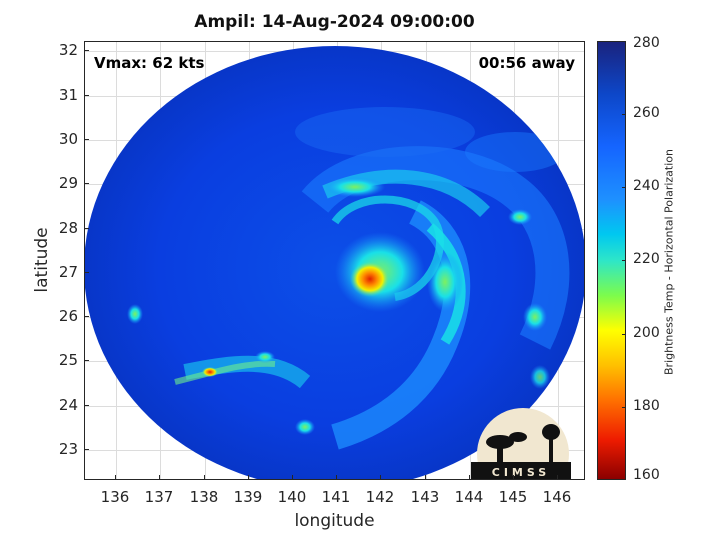  What do you see at coordinates (248, 497) in the screenshot?
I see `x-tick-label: 139` at bounding box center [248, 497].